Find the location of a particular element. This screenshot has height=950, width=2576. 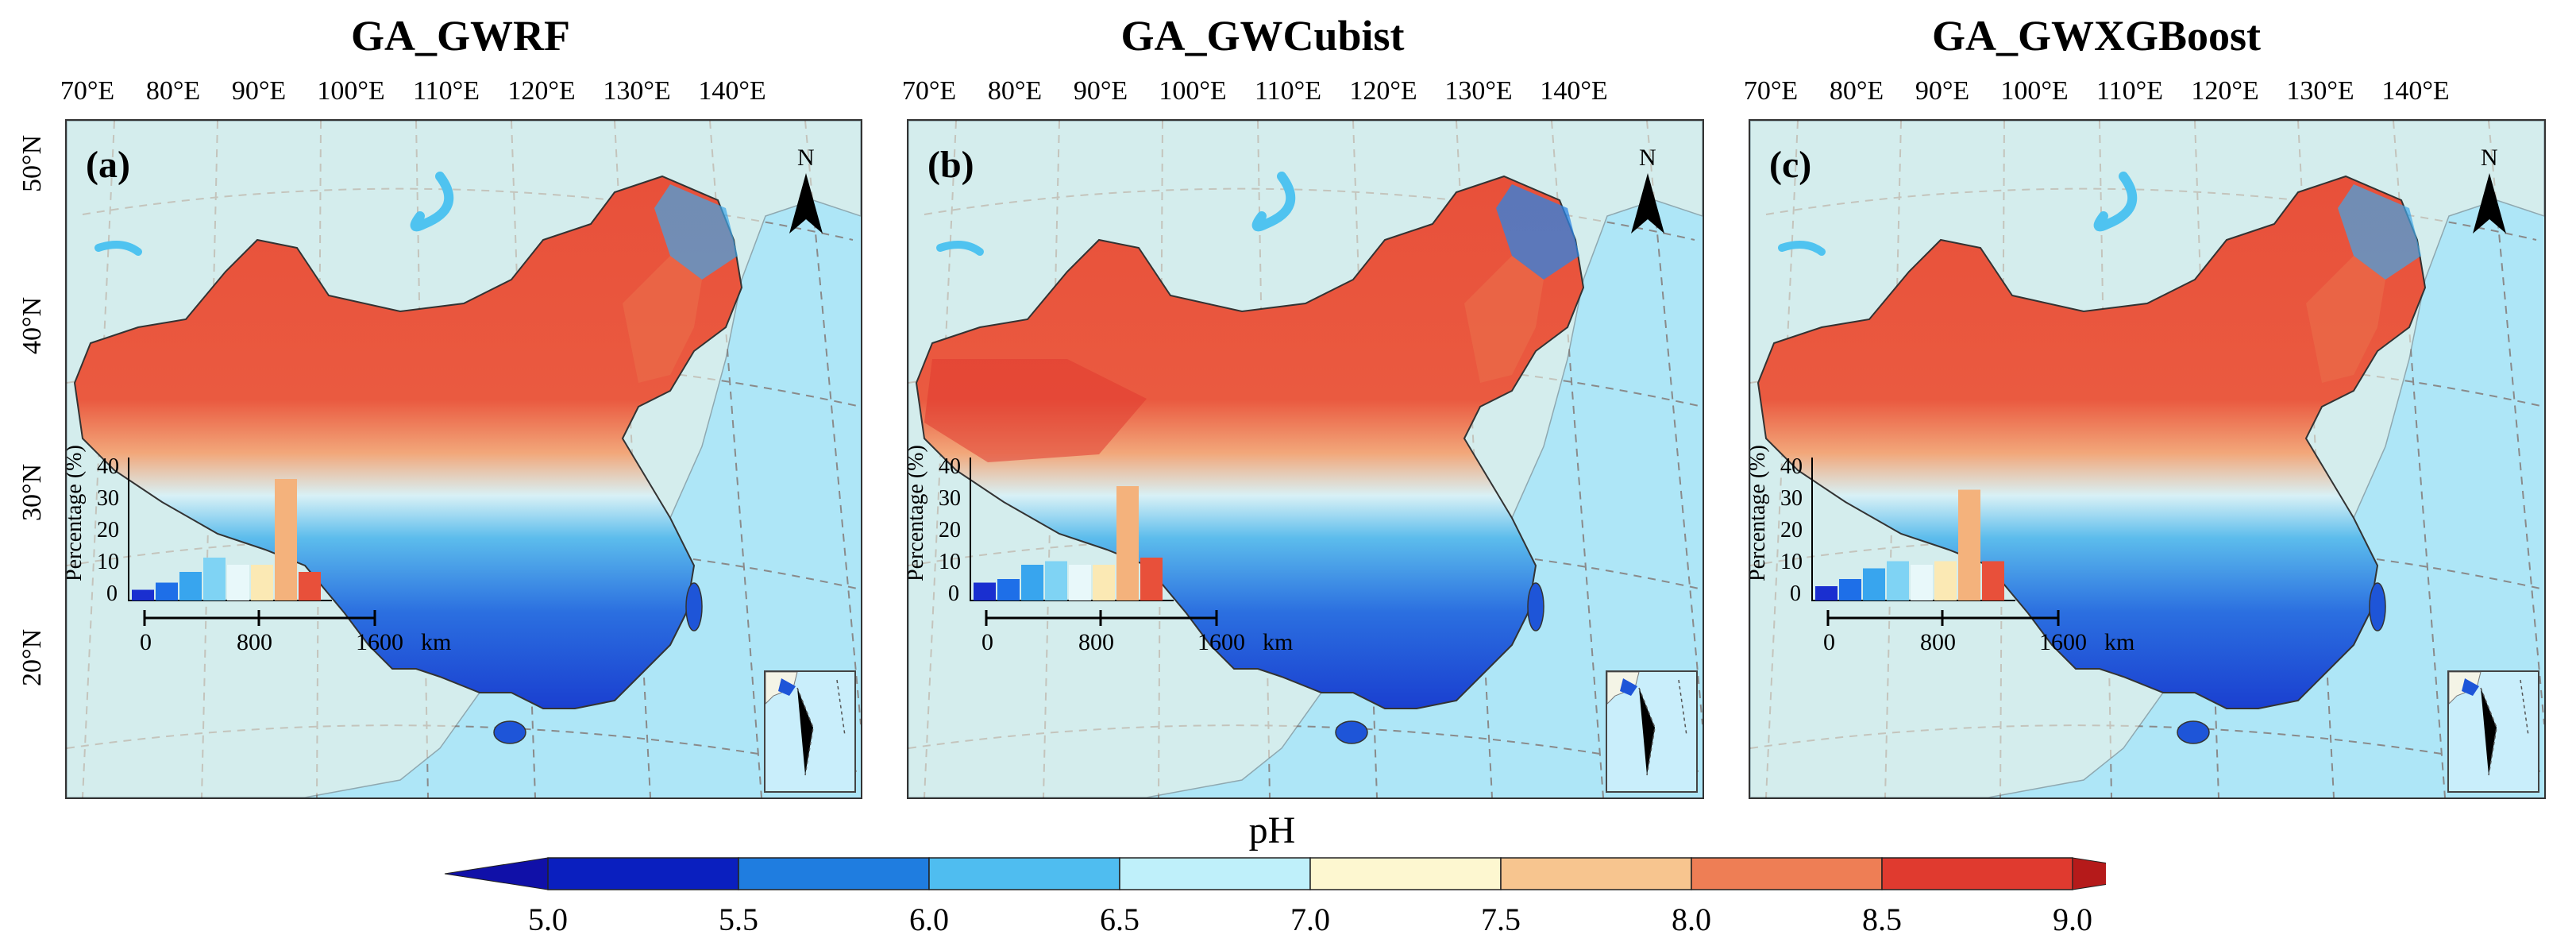

colorbar-tick: 8.5 is located at coordinates (1882, 919).